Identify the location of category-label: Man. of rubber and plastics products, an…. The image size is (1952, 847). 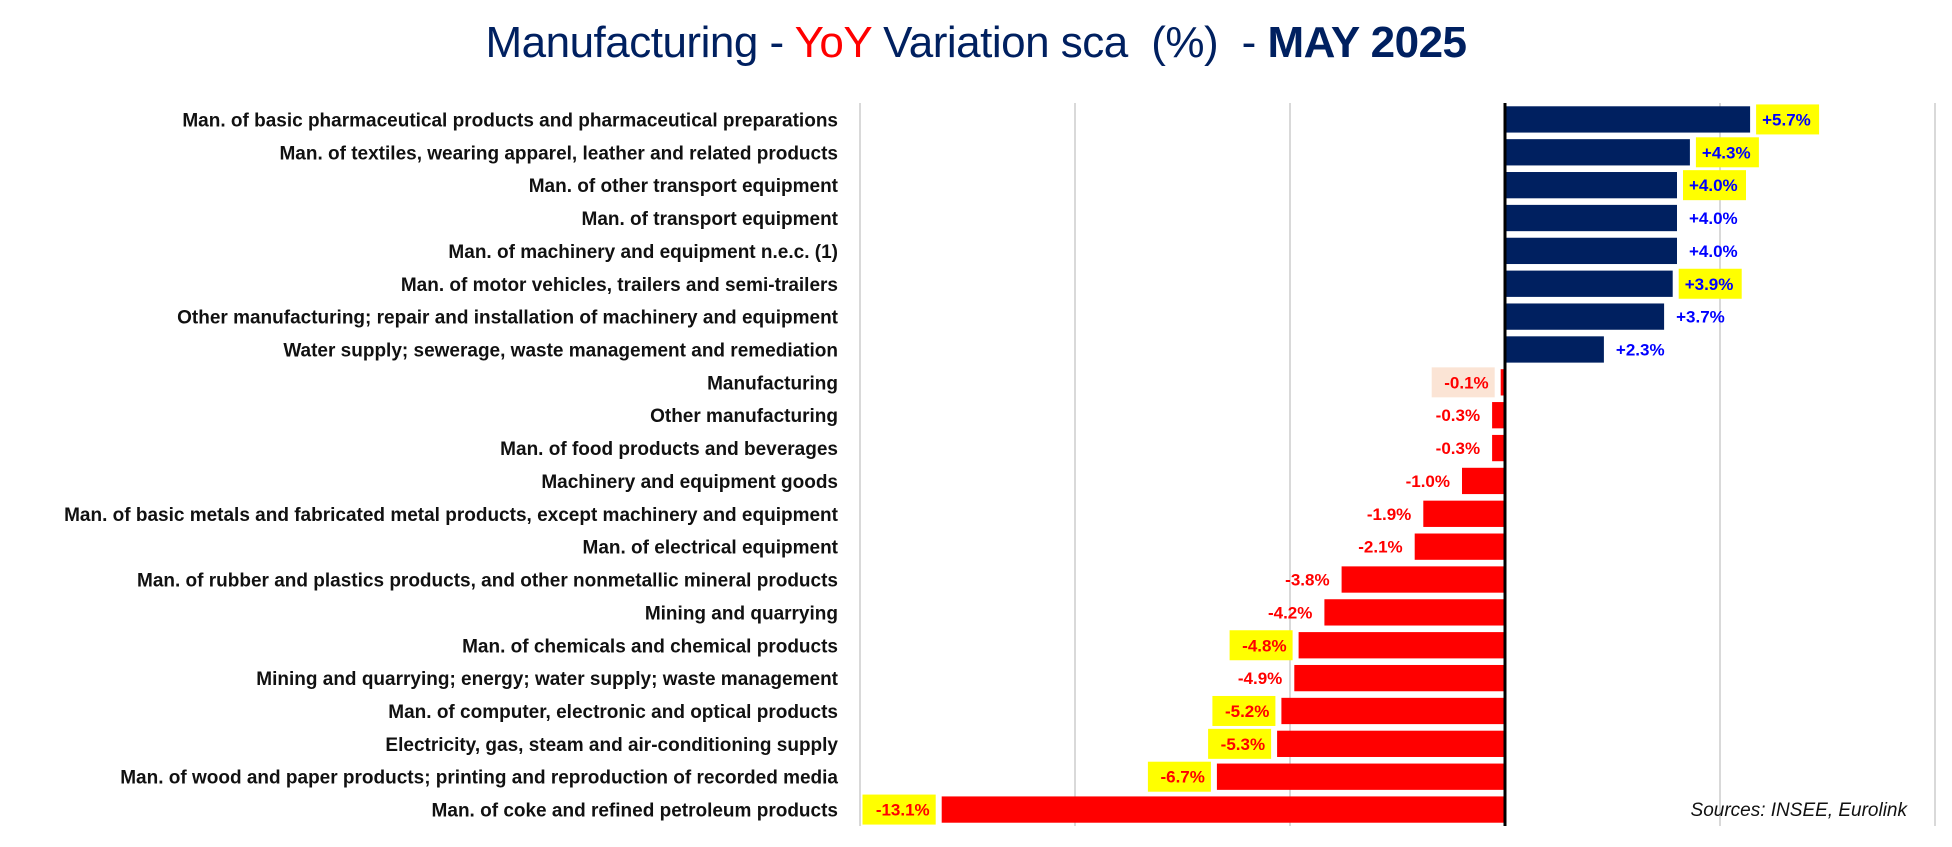
(487, 581).